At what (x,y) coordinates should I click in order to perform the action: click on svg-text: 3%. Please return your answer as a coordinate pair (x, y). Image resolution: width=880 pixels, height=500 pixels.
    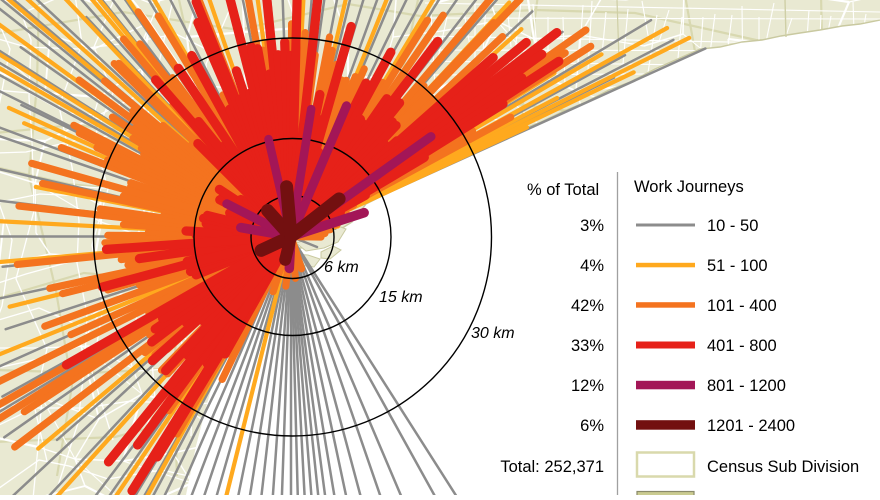
    Looking at the image, I should click on (592, 226).